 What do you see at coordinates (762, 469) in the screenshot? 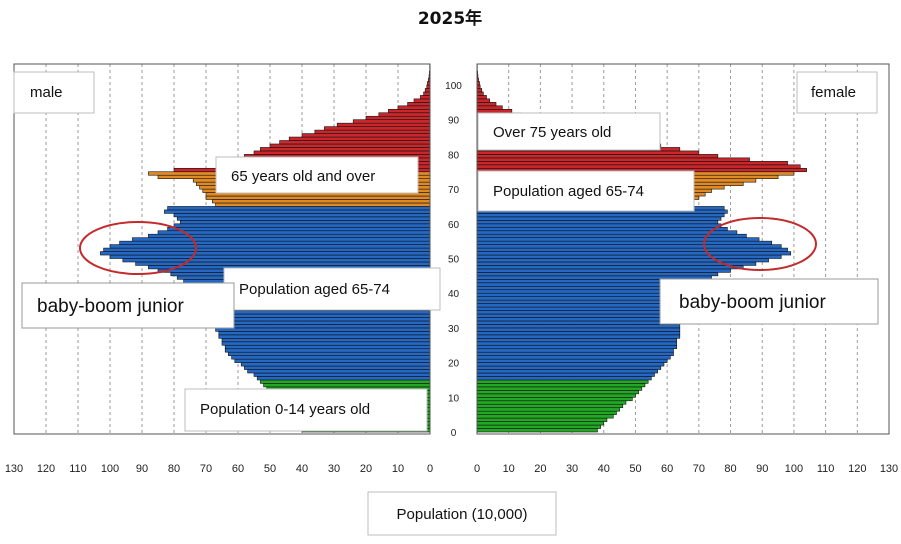
I see `x-tick-label-female: 90` at bounding box center [762, 469].